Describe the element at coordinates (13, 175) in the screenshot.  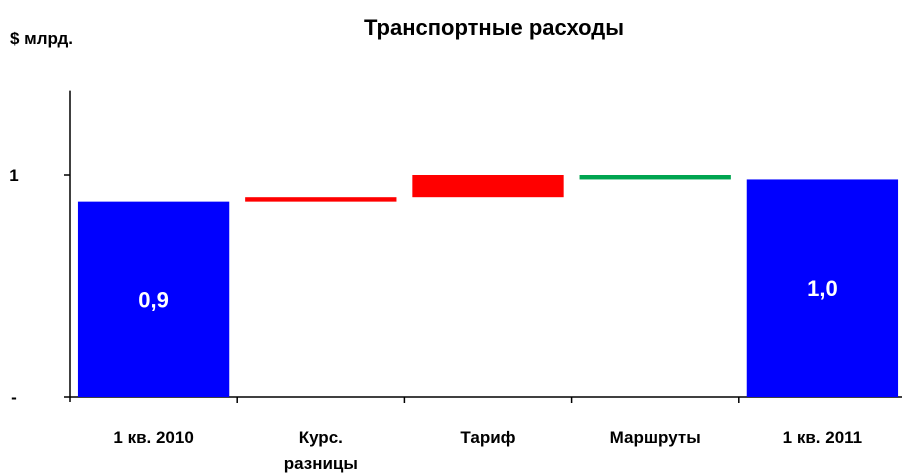
I see `y-tick-label: 1` at that location.